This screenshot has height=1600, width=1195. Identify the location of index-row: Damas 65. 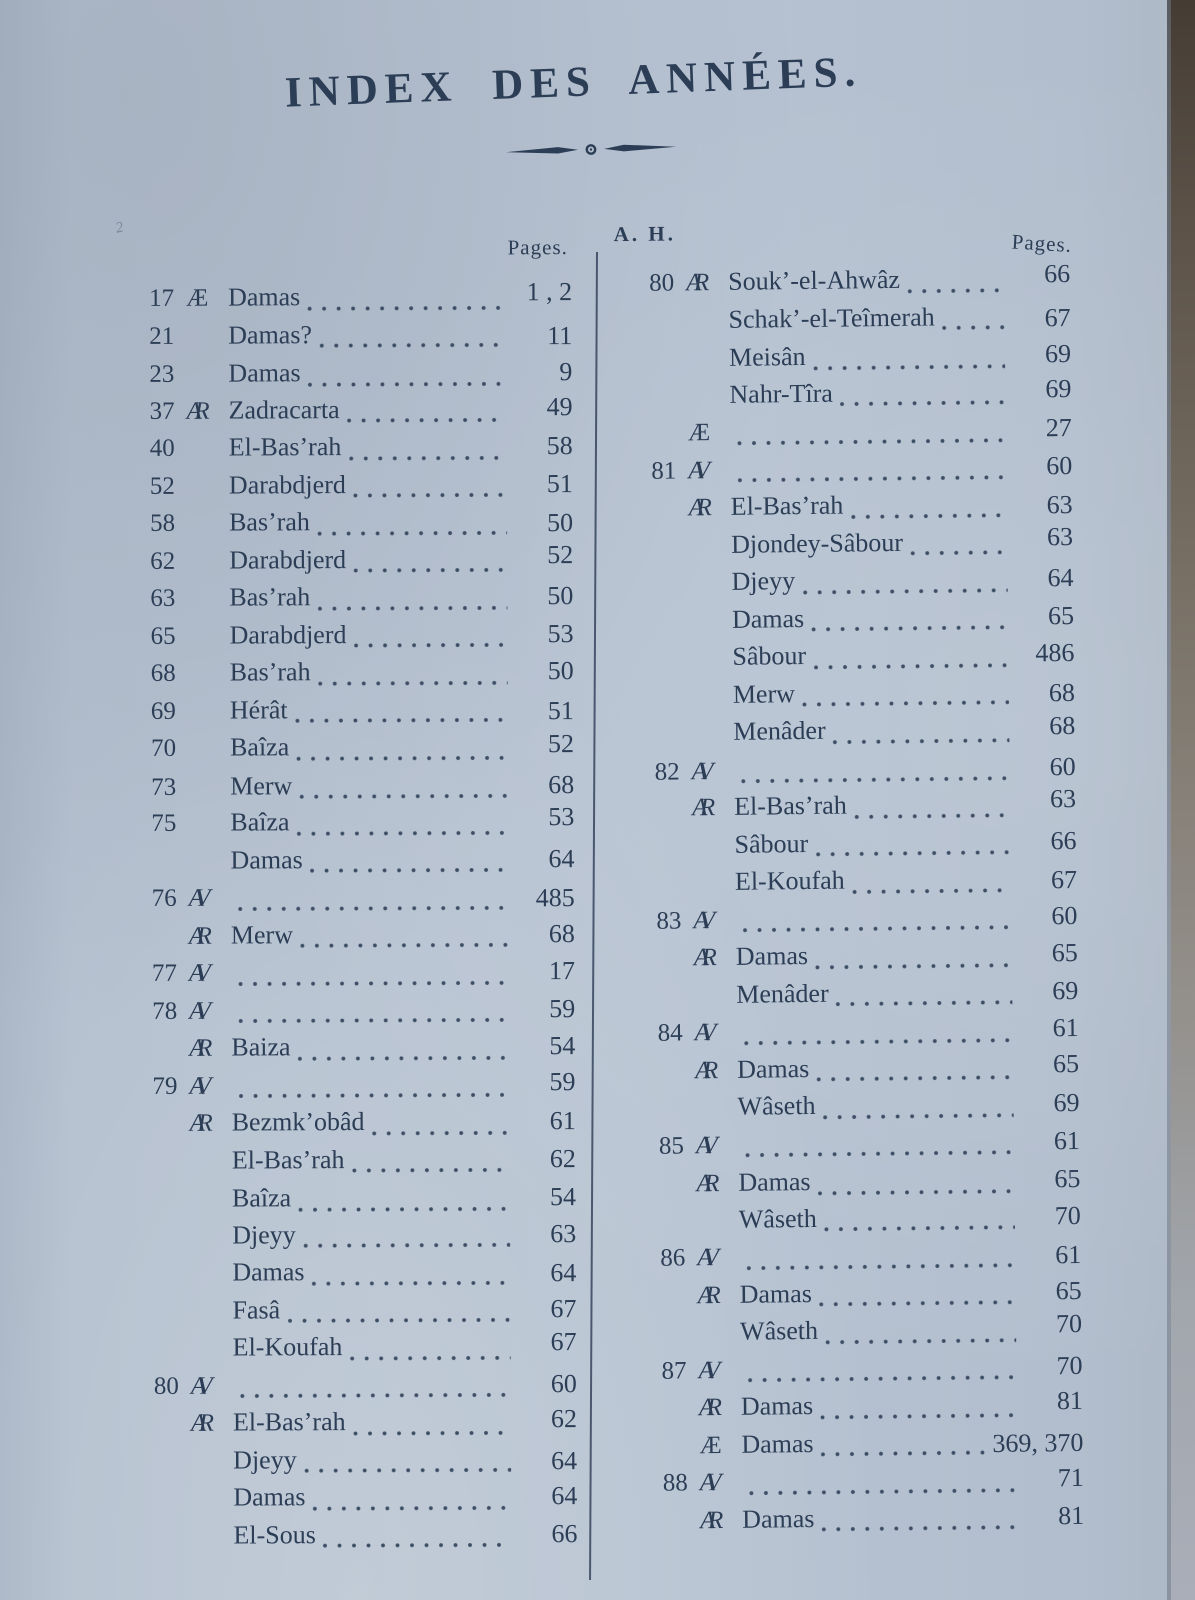
(853, 621).